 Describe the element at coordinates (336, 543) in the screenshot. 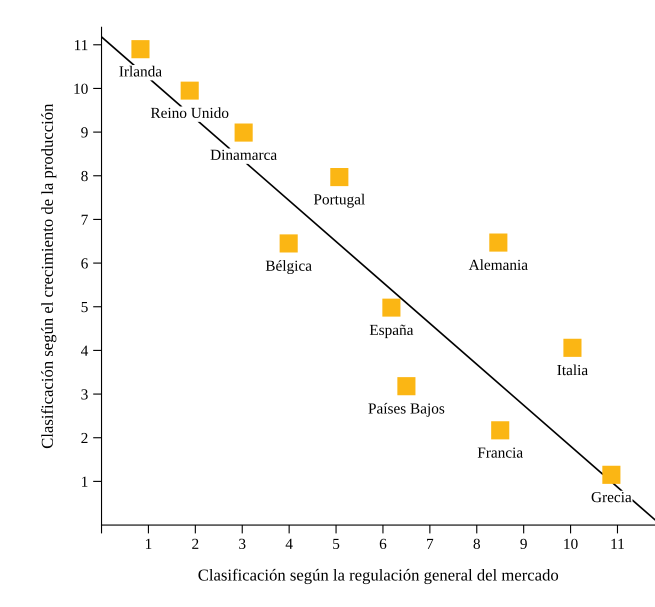

I see `x-tick-label: 5` at that location.